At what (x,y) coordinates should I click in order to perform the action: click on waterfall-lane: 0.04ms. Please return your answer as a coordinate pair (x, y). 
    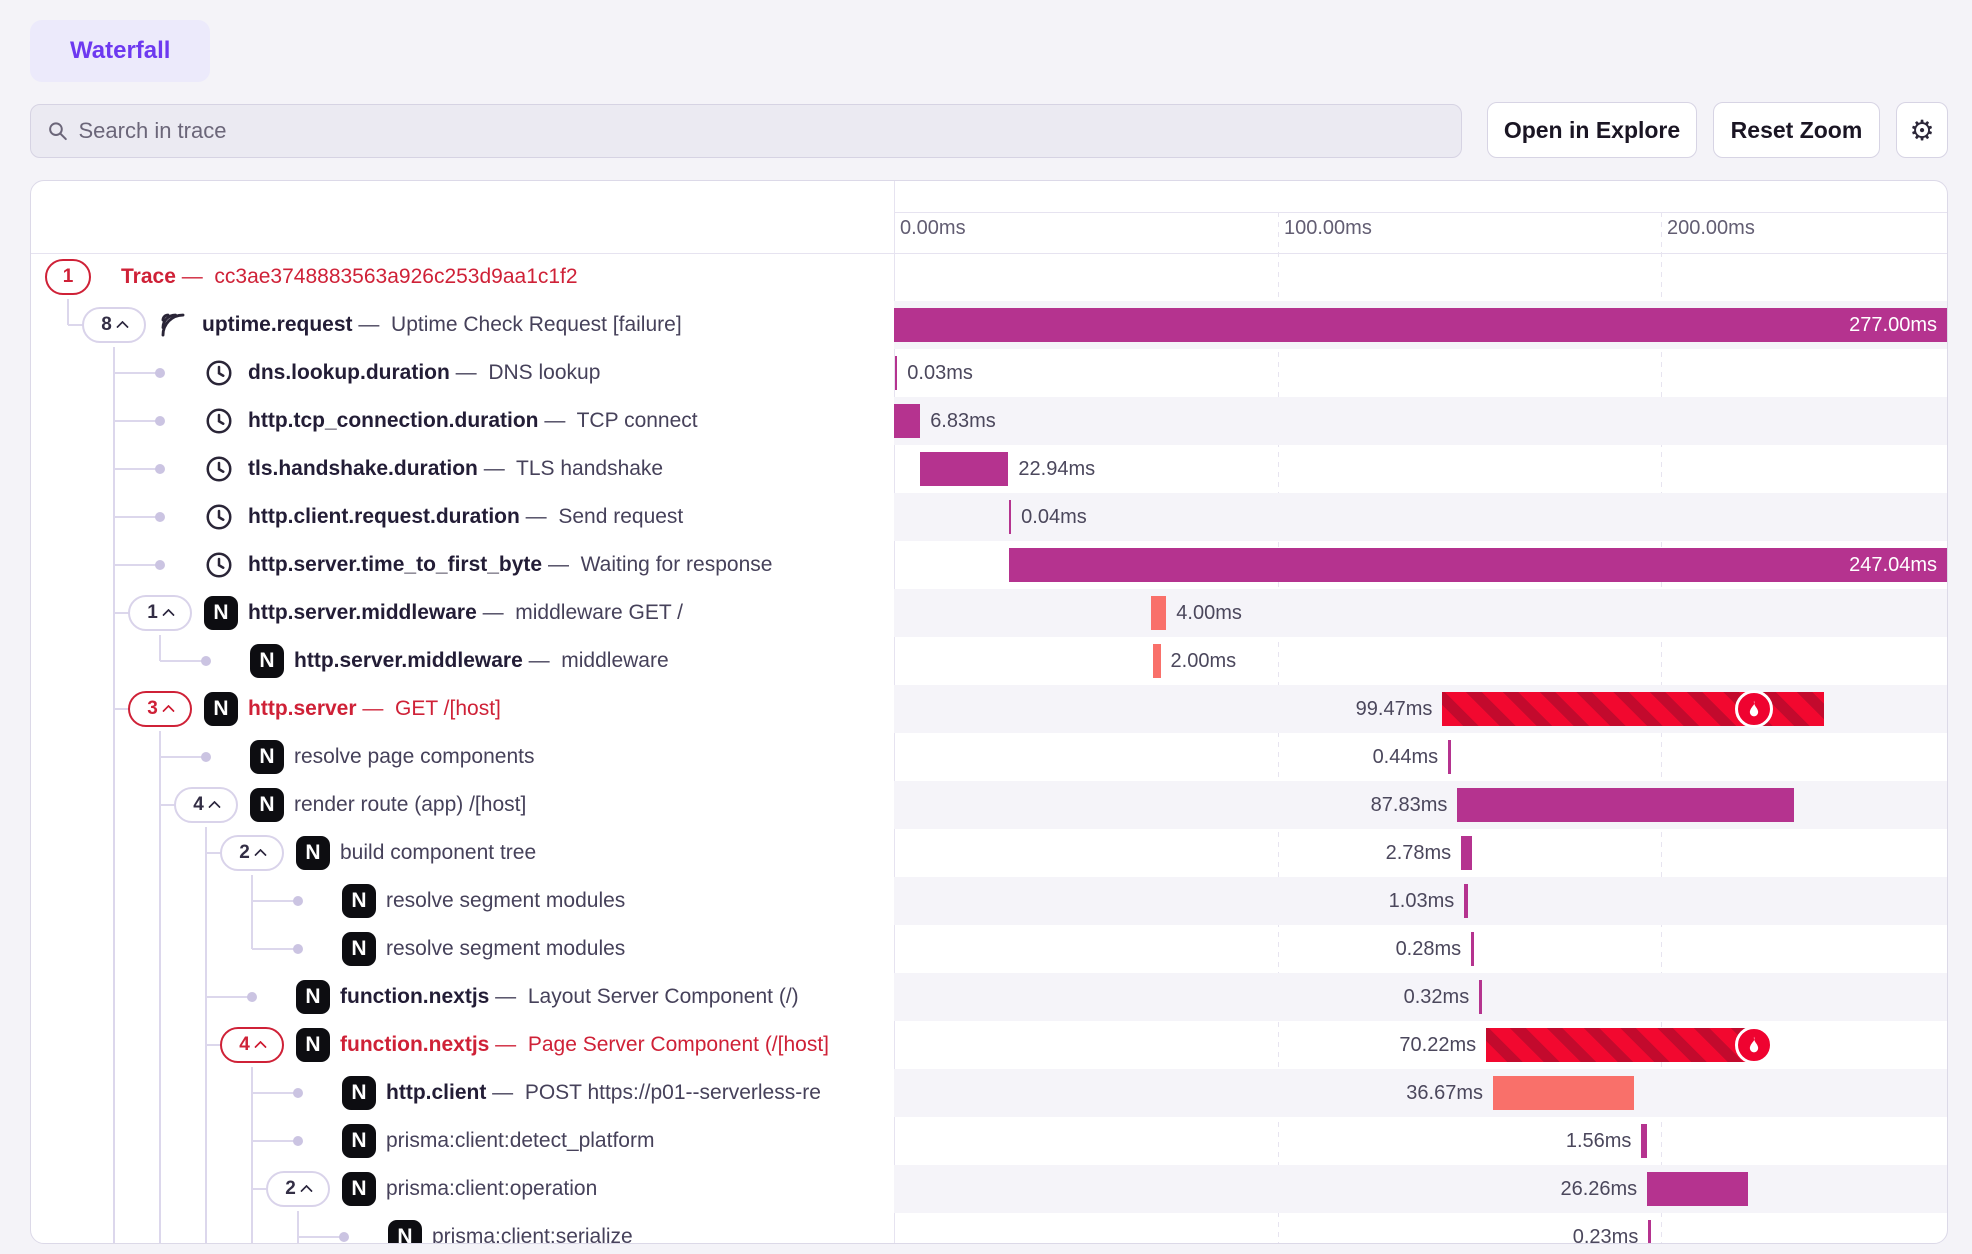
    Looking at the image, I should click on (1420, 517).